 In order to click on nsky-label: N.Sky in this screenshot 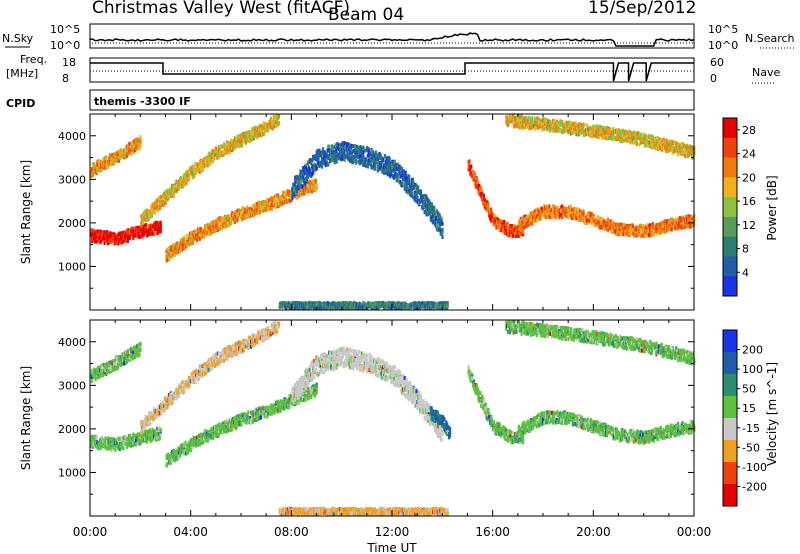, I will do `click(18, 38)`.